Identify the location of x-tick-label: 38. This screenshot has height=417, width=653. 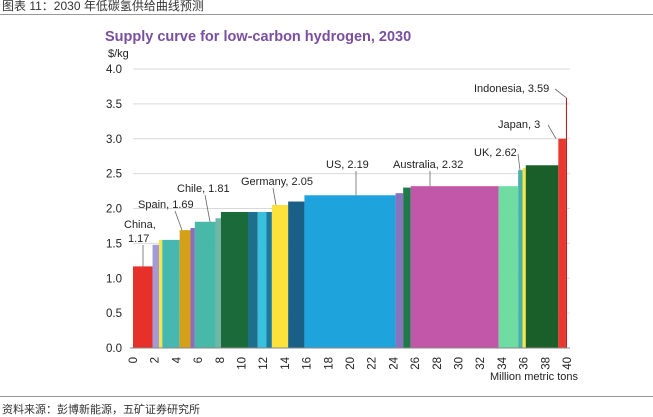
(546, 363).